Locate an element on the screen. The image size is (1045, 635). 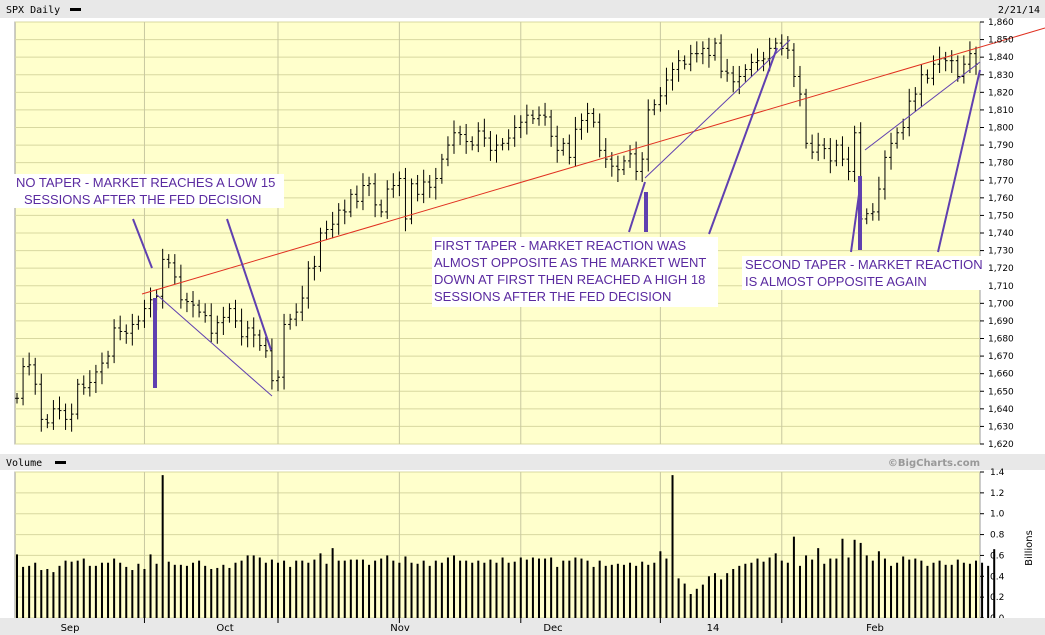
pointer-3a is located at coordinates (856, 216).